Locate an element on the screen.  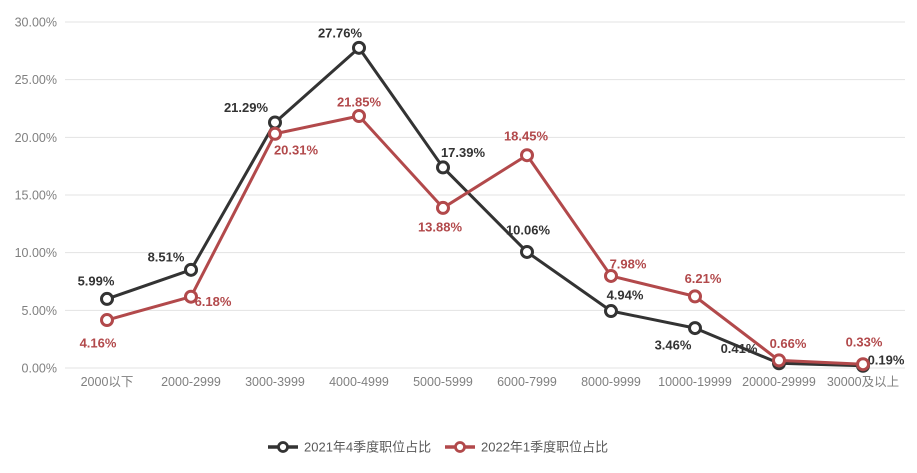
x-axis-tick-label: 2000以下 is located at coordinates (107, 382).